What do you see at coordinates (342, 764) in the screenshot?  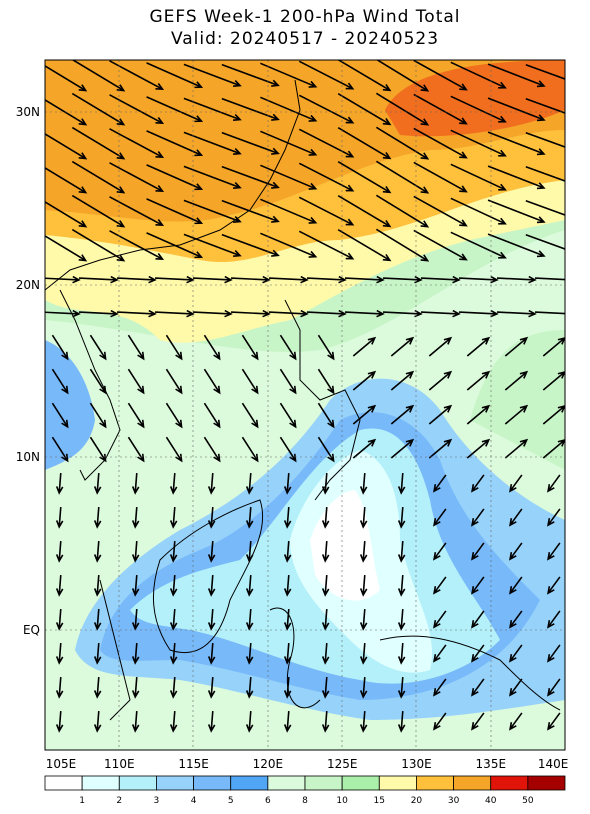 I see `lon-label: 125E` at bounding box center [342, 764].